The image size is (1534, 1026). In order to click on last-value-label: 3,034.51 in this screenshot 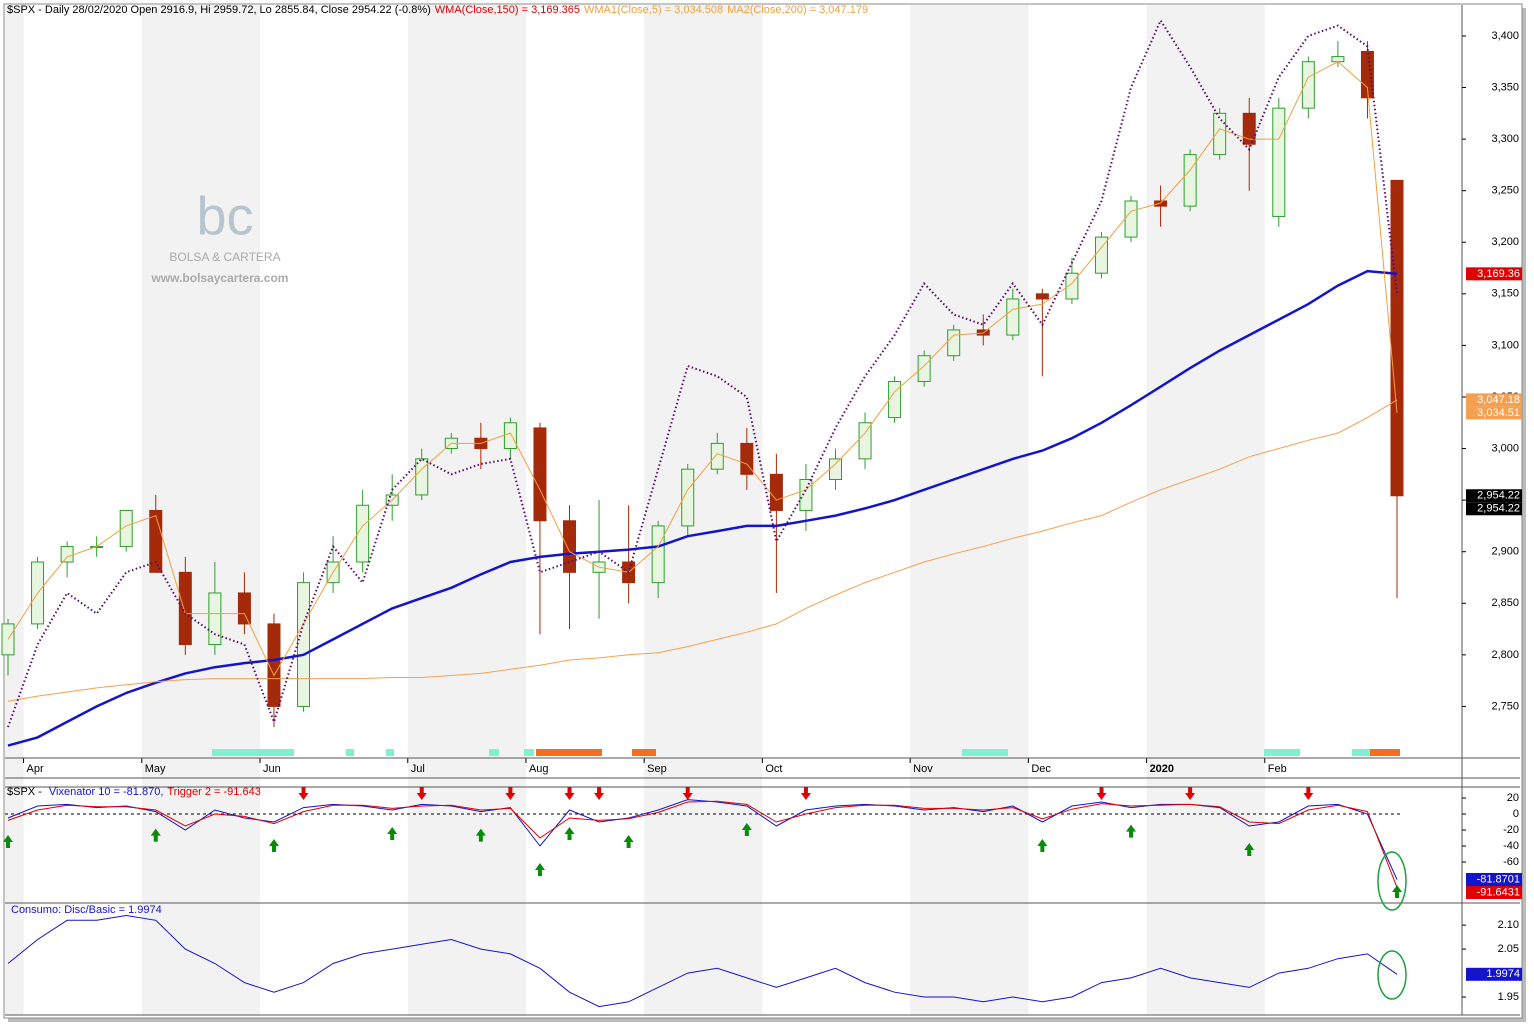, I will do `click(1498, 413)`.